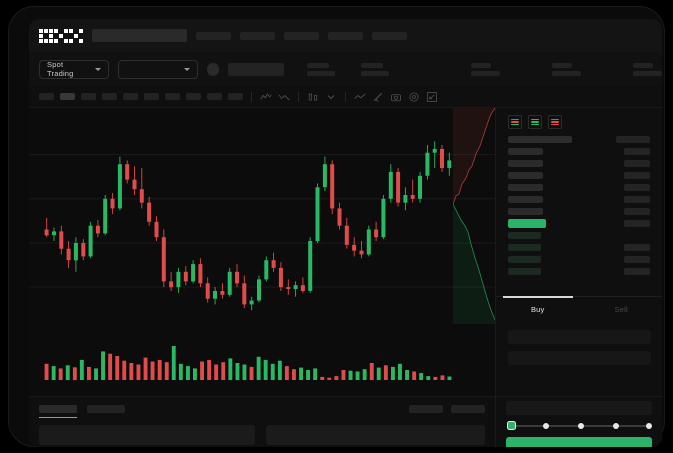 This screenshot has width=673, height=453. I want to click on magnet-icon, so click(378, 97).